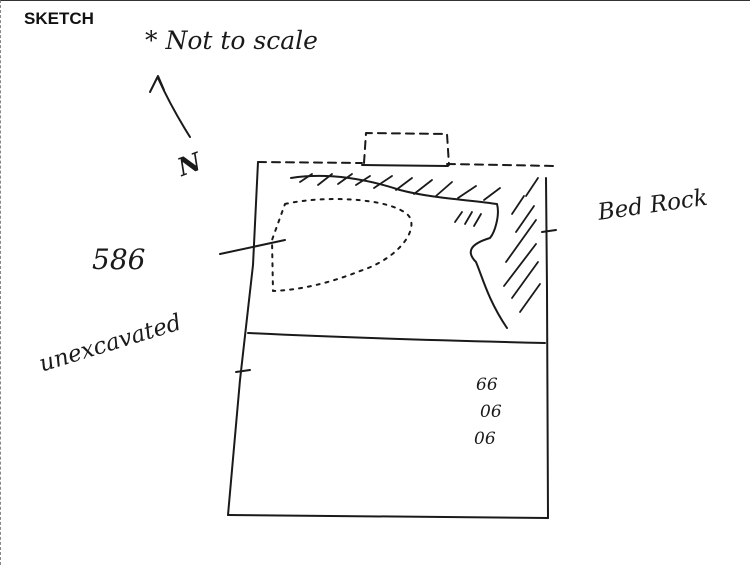  I want to click on unit-left-wall, so click(243, 338).